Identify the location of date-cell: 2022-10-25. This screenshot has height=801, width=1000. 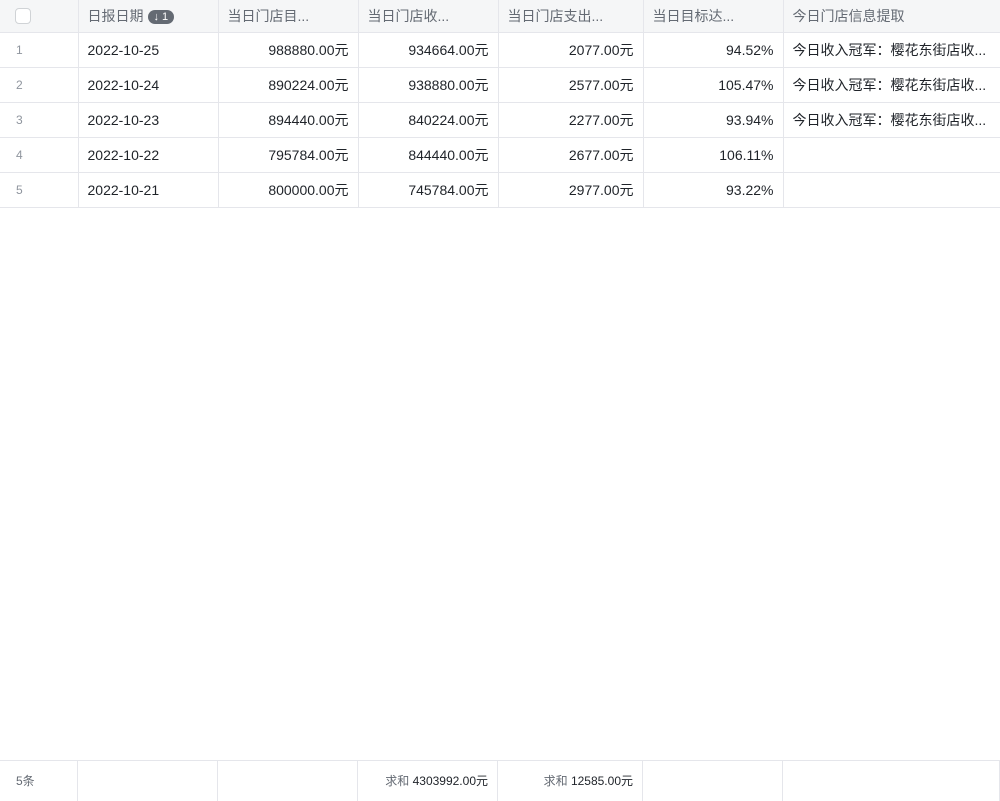
(148, 50).